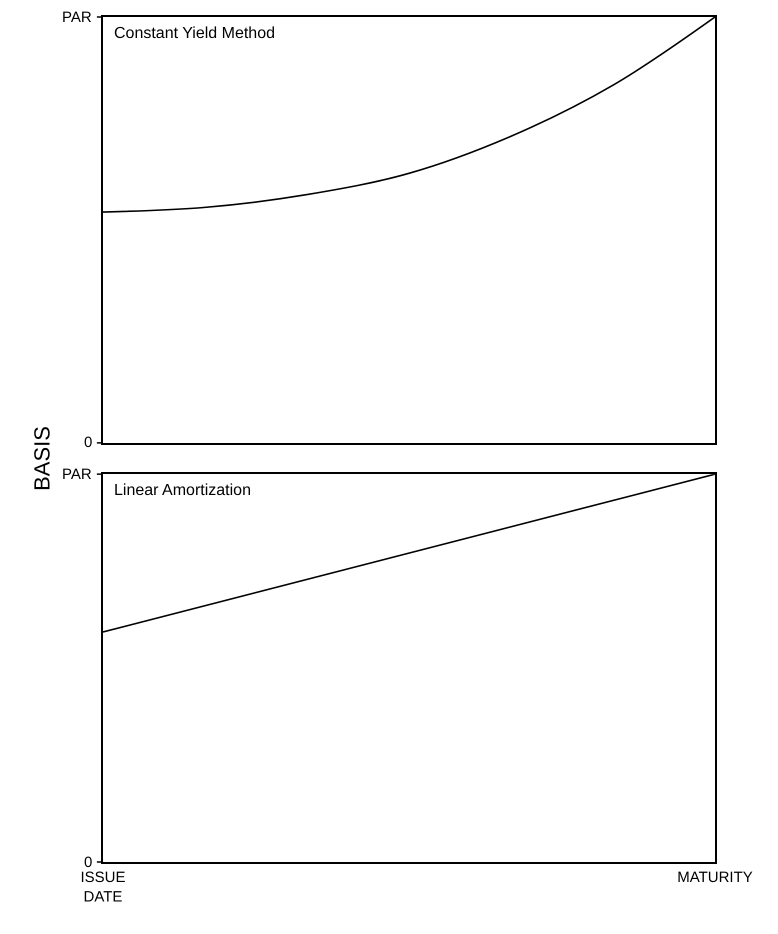 The height and width of the screenshot is (934, 778). I want to click on annotation: PAR, so click(77, 474).